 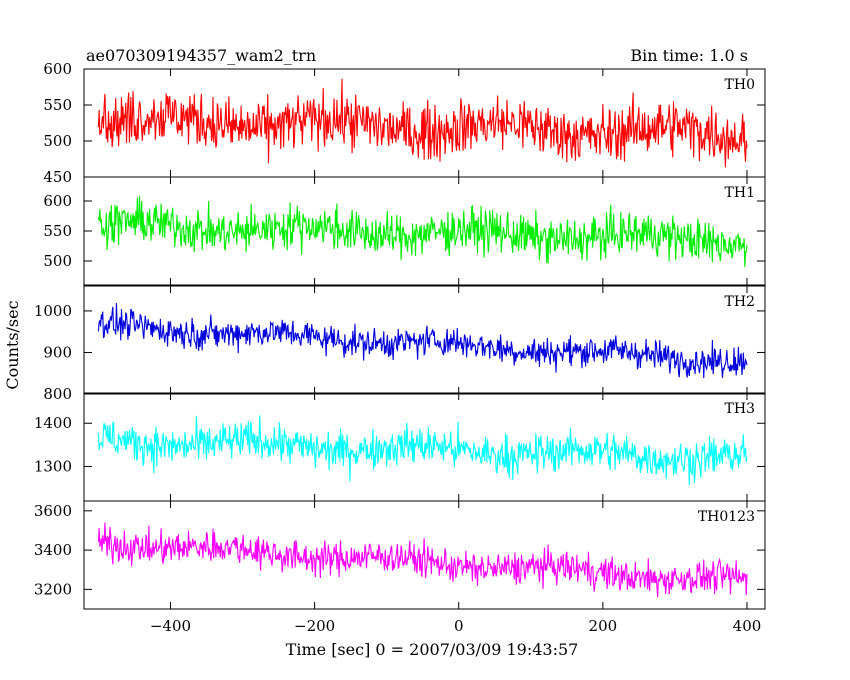 I want to click on series-label-th0: TH0, so click(x=740, y=85).